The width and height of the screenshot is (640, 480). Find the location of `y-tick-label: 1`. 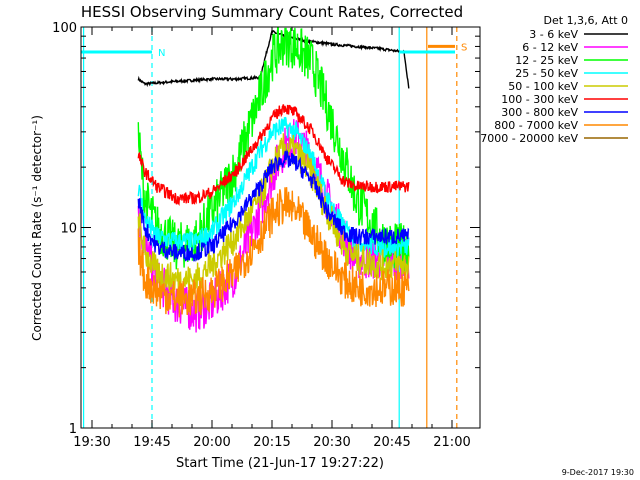

y-tick-label: 1 is located at coordinates (73, 429).